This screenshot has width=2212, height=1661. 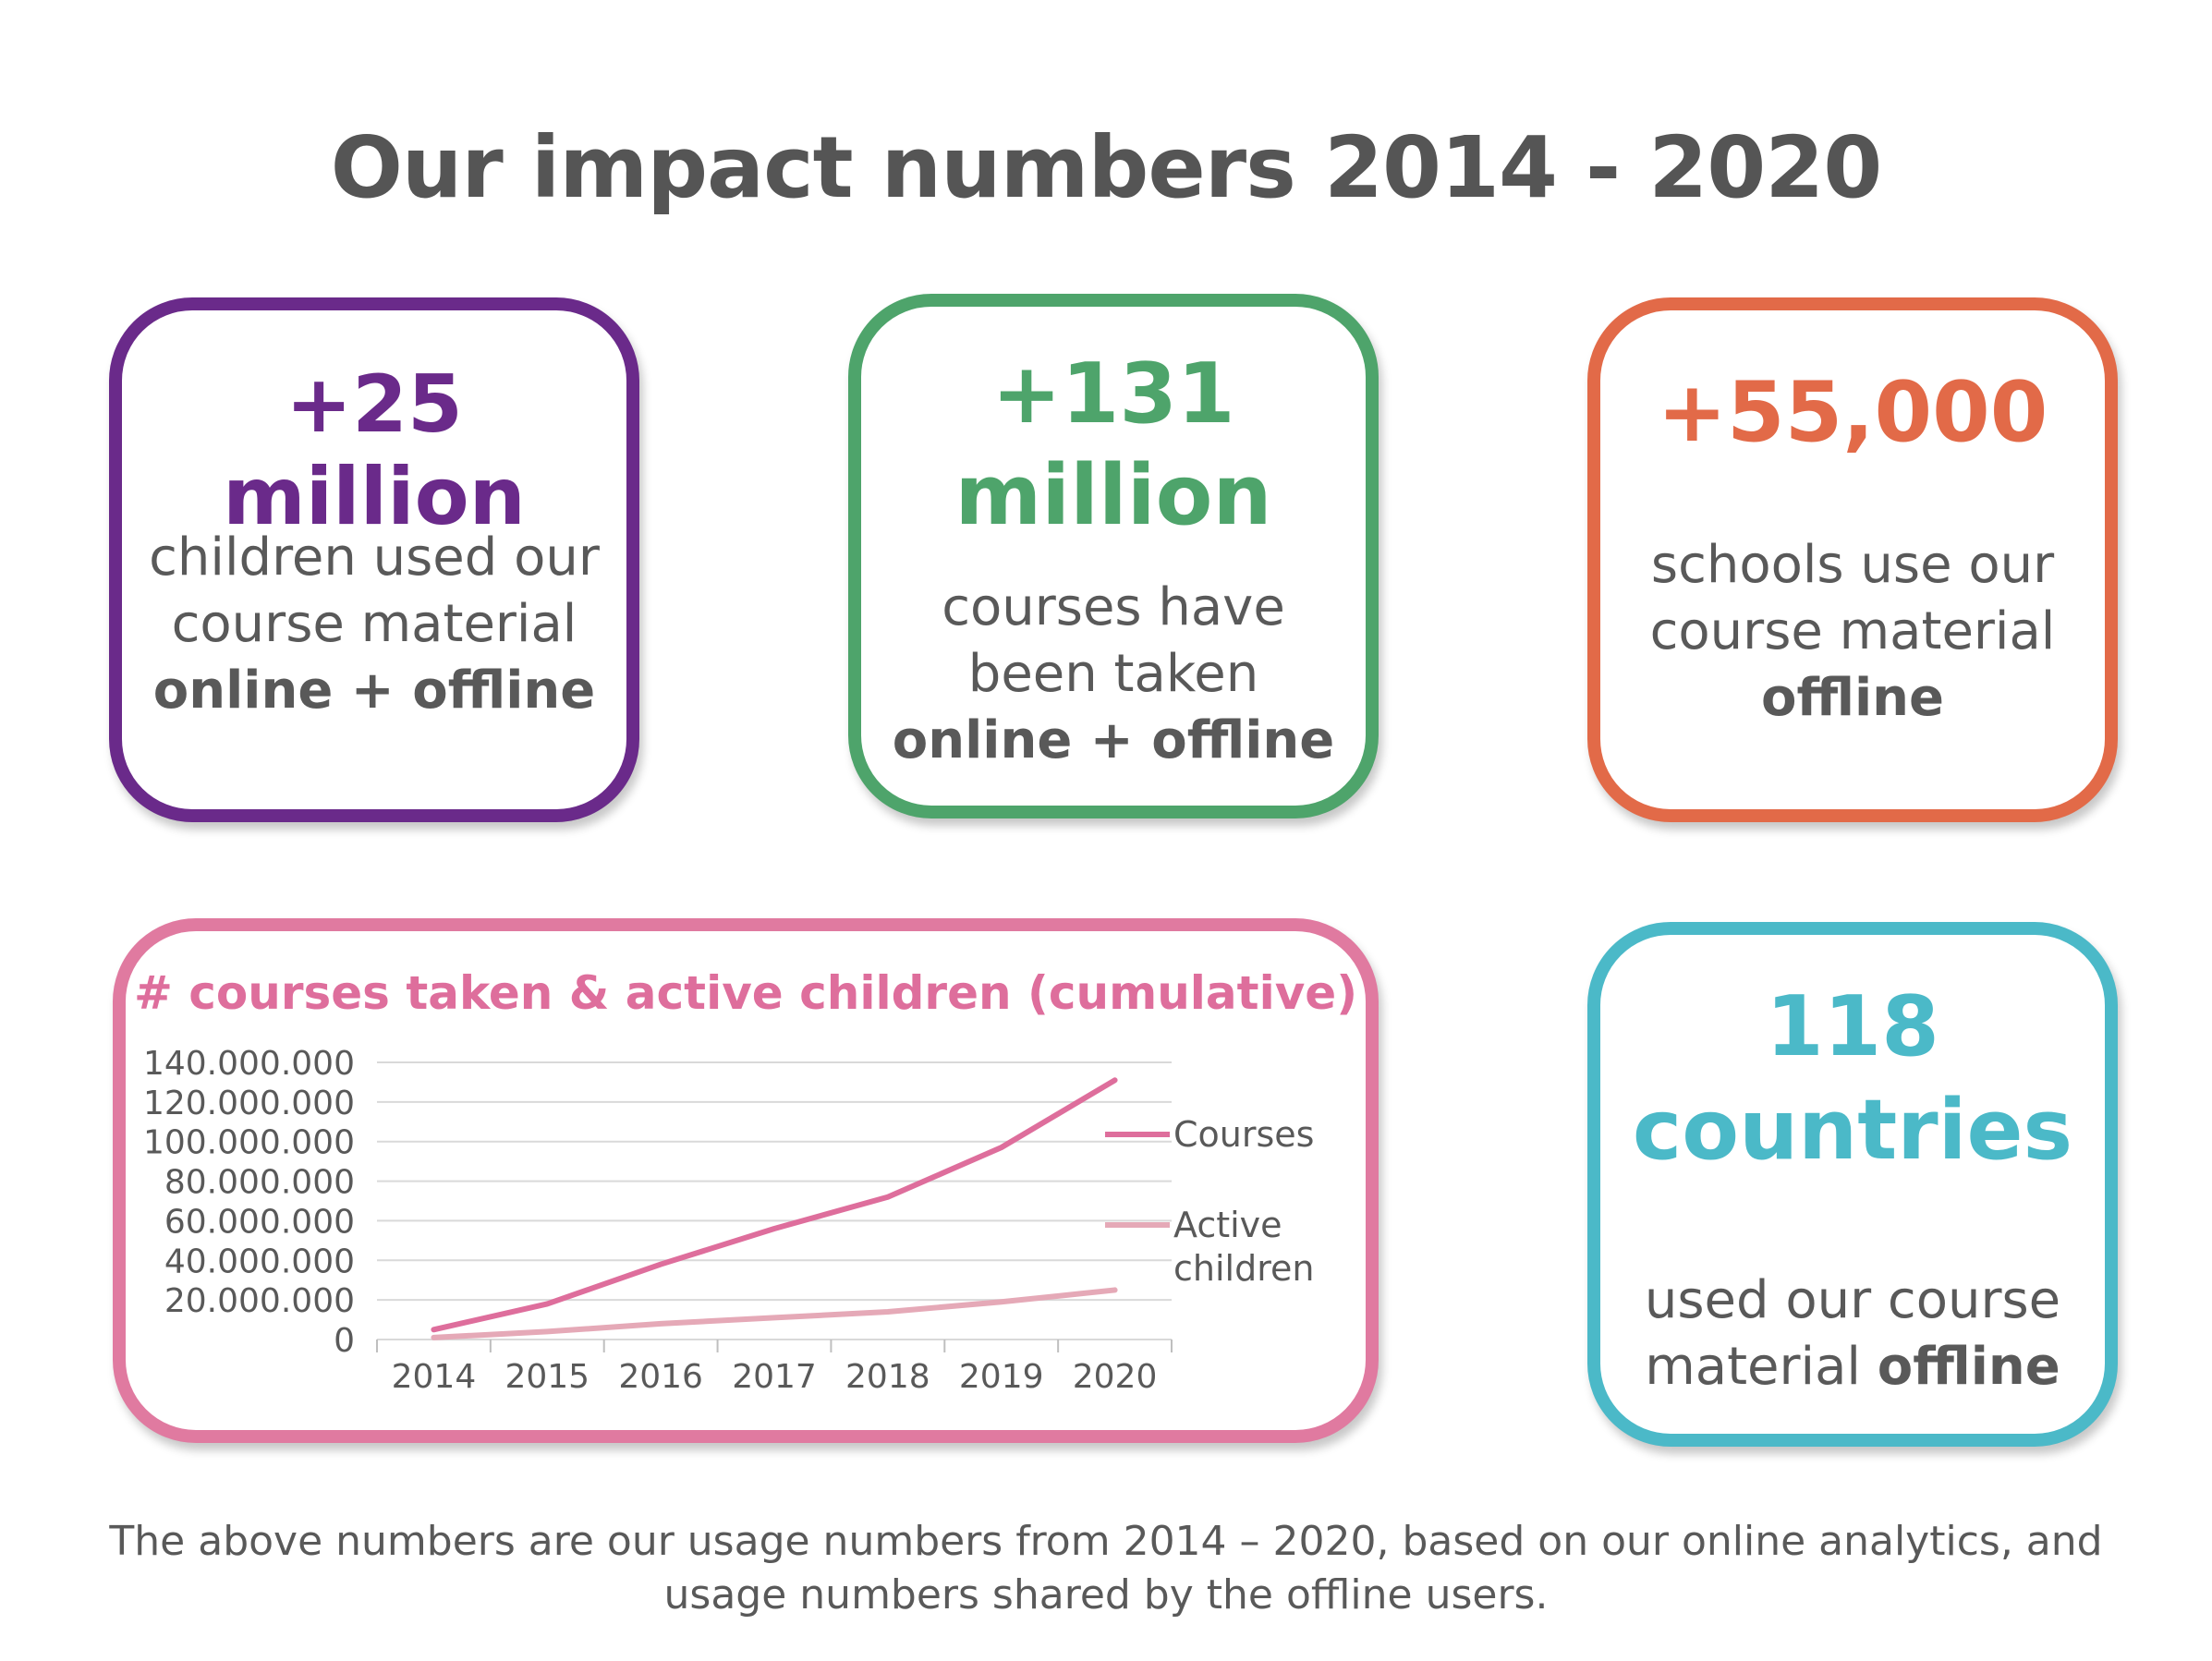 I want to click on y-tick-label: 120.000.000, so click(x=249, y=1103).